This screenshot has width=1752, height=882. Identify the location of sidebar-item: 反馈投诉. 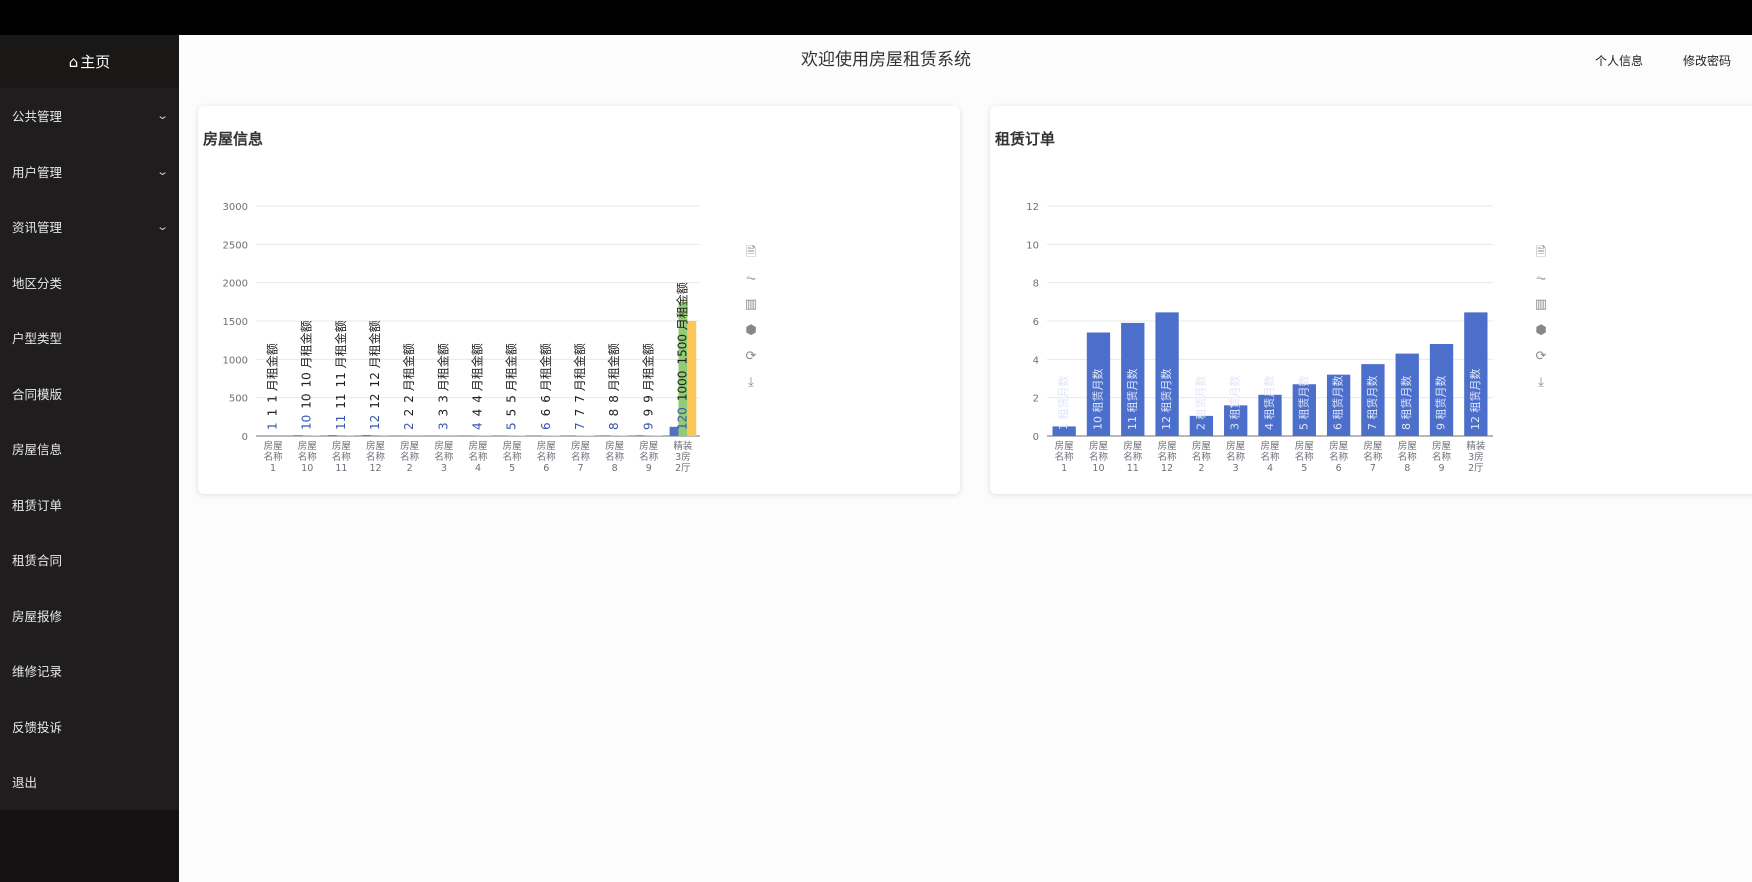
(89, 727).